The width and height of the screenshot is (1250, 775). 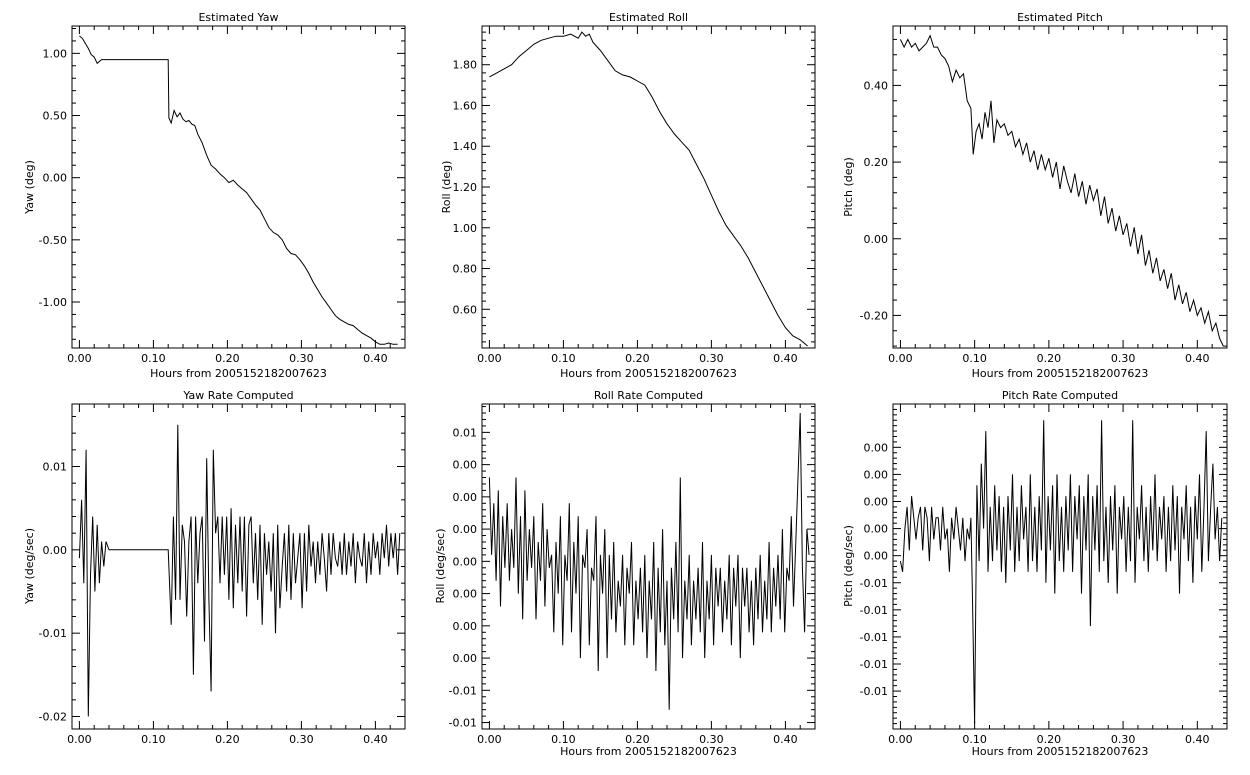 What do you see at coordinates (53, 240) in the screenshot?
I see `y-tick-label: -0.50` at bounding box center [53, 240].